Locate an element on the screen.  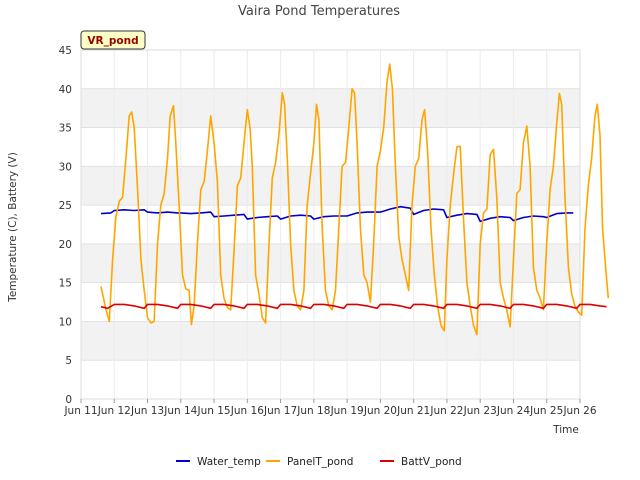
x-tick-label: Jun 11 is located at coordinates (80, 411).